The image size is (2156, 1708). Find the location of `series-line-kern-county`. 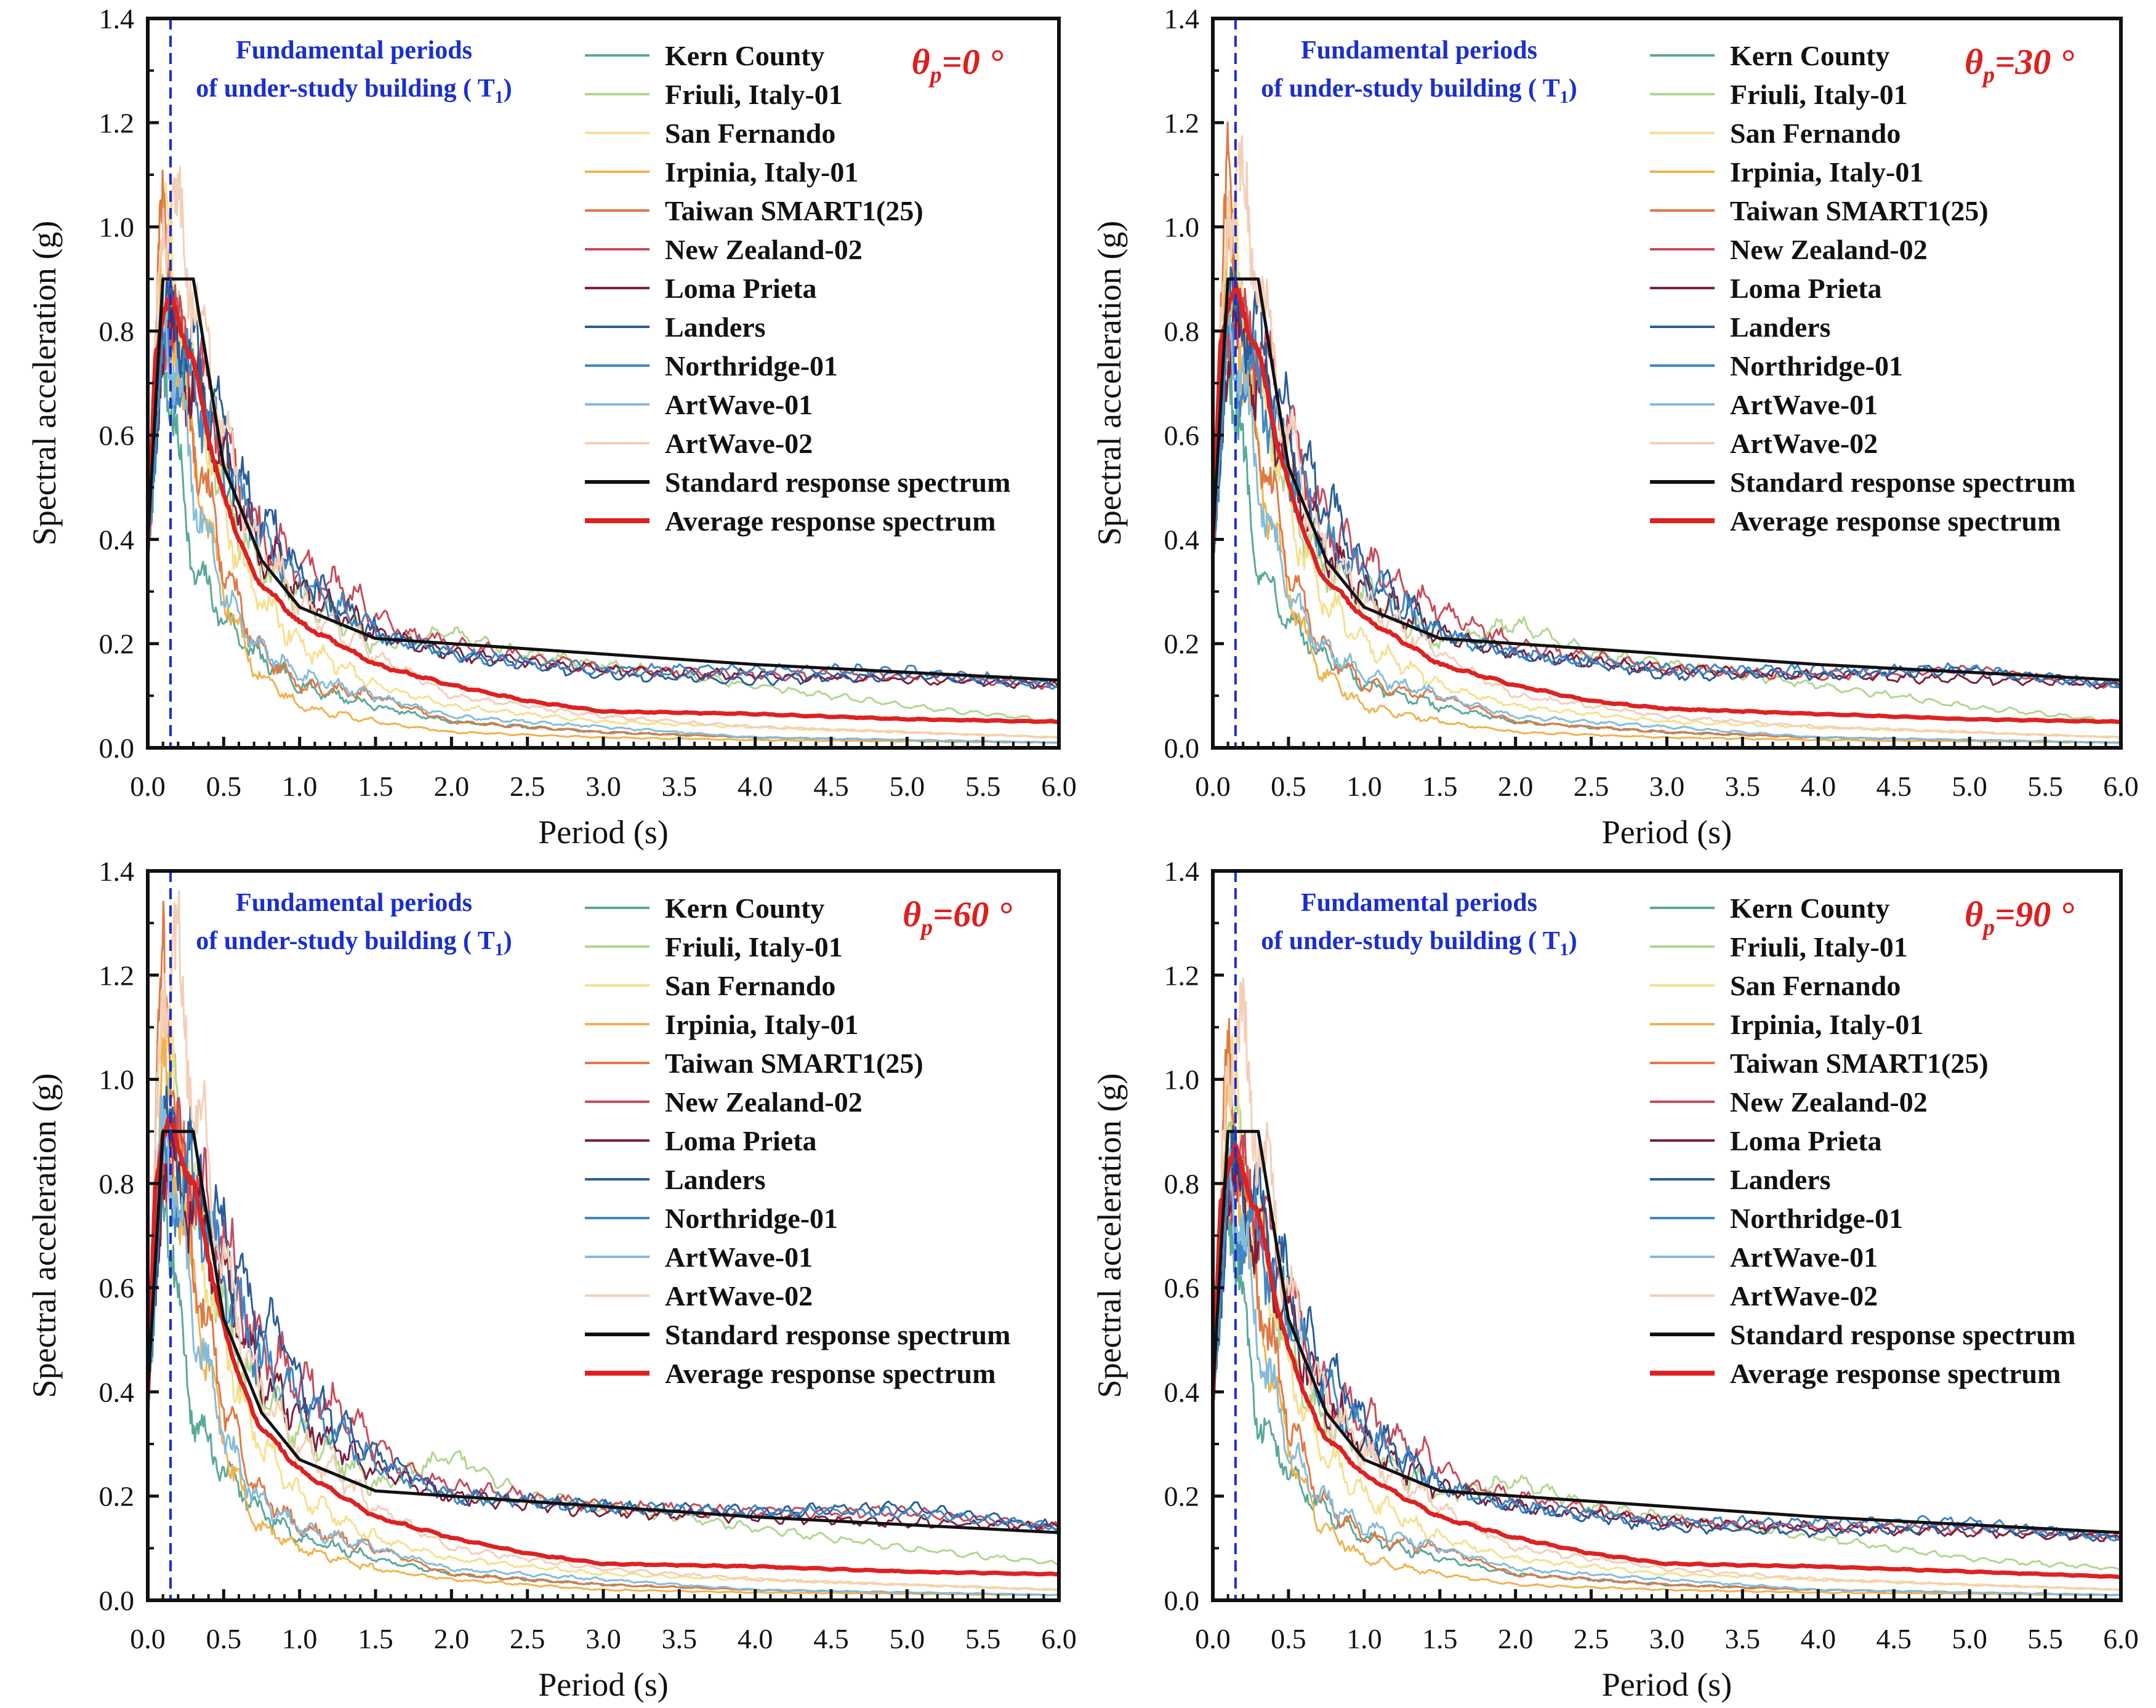

series-line-kern-county is located at coordinates (1667, 539).